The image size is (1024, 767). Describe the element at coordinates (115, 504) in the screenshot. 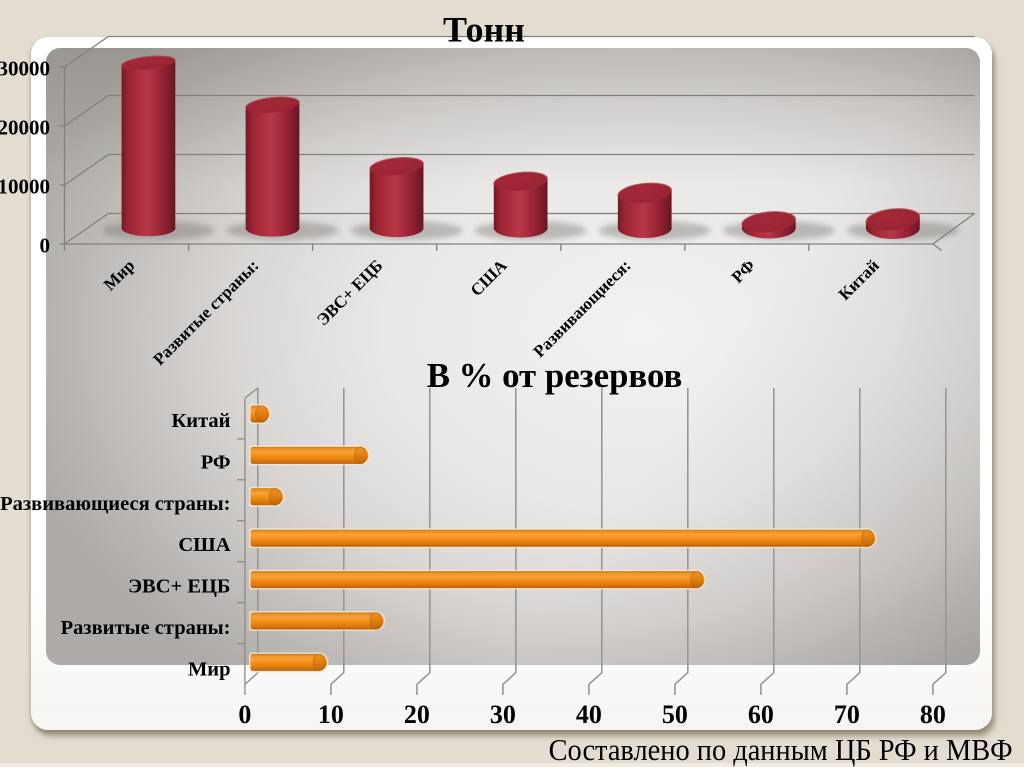

I see `svg-text: Развивающиеся страны:` at that location.